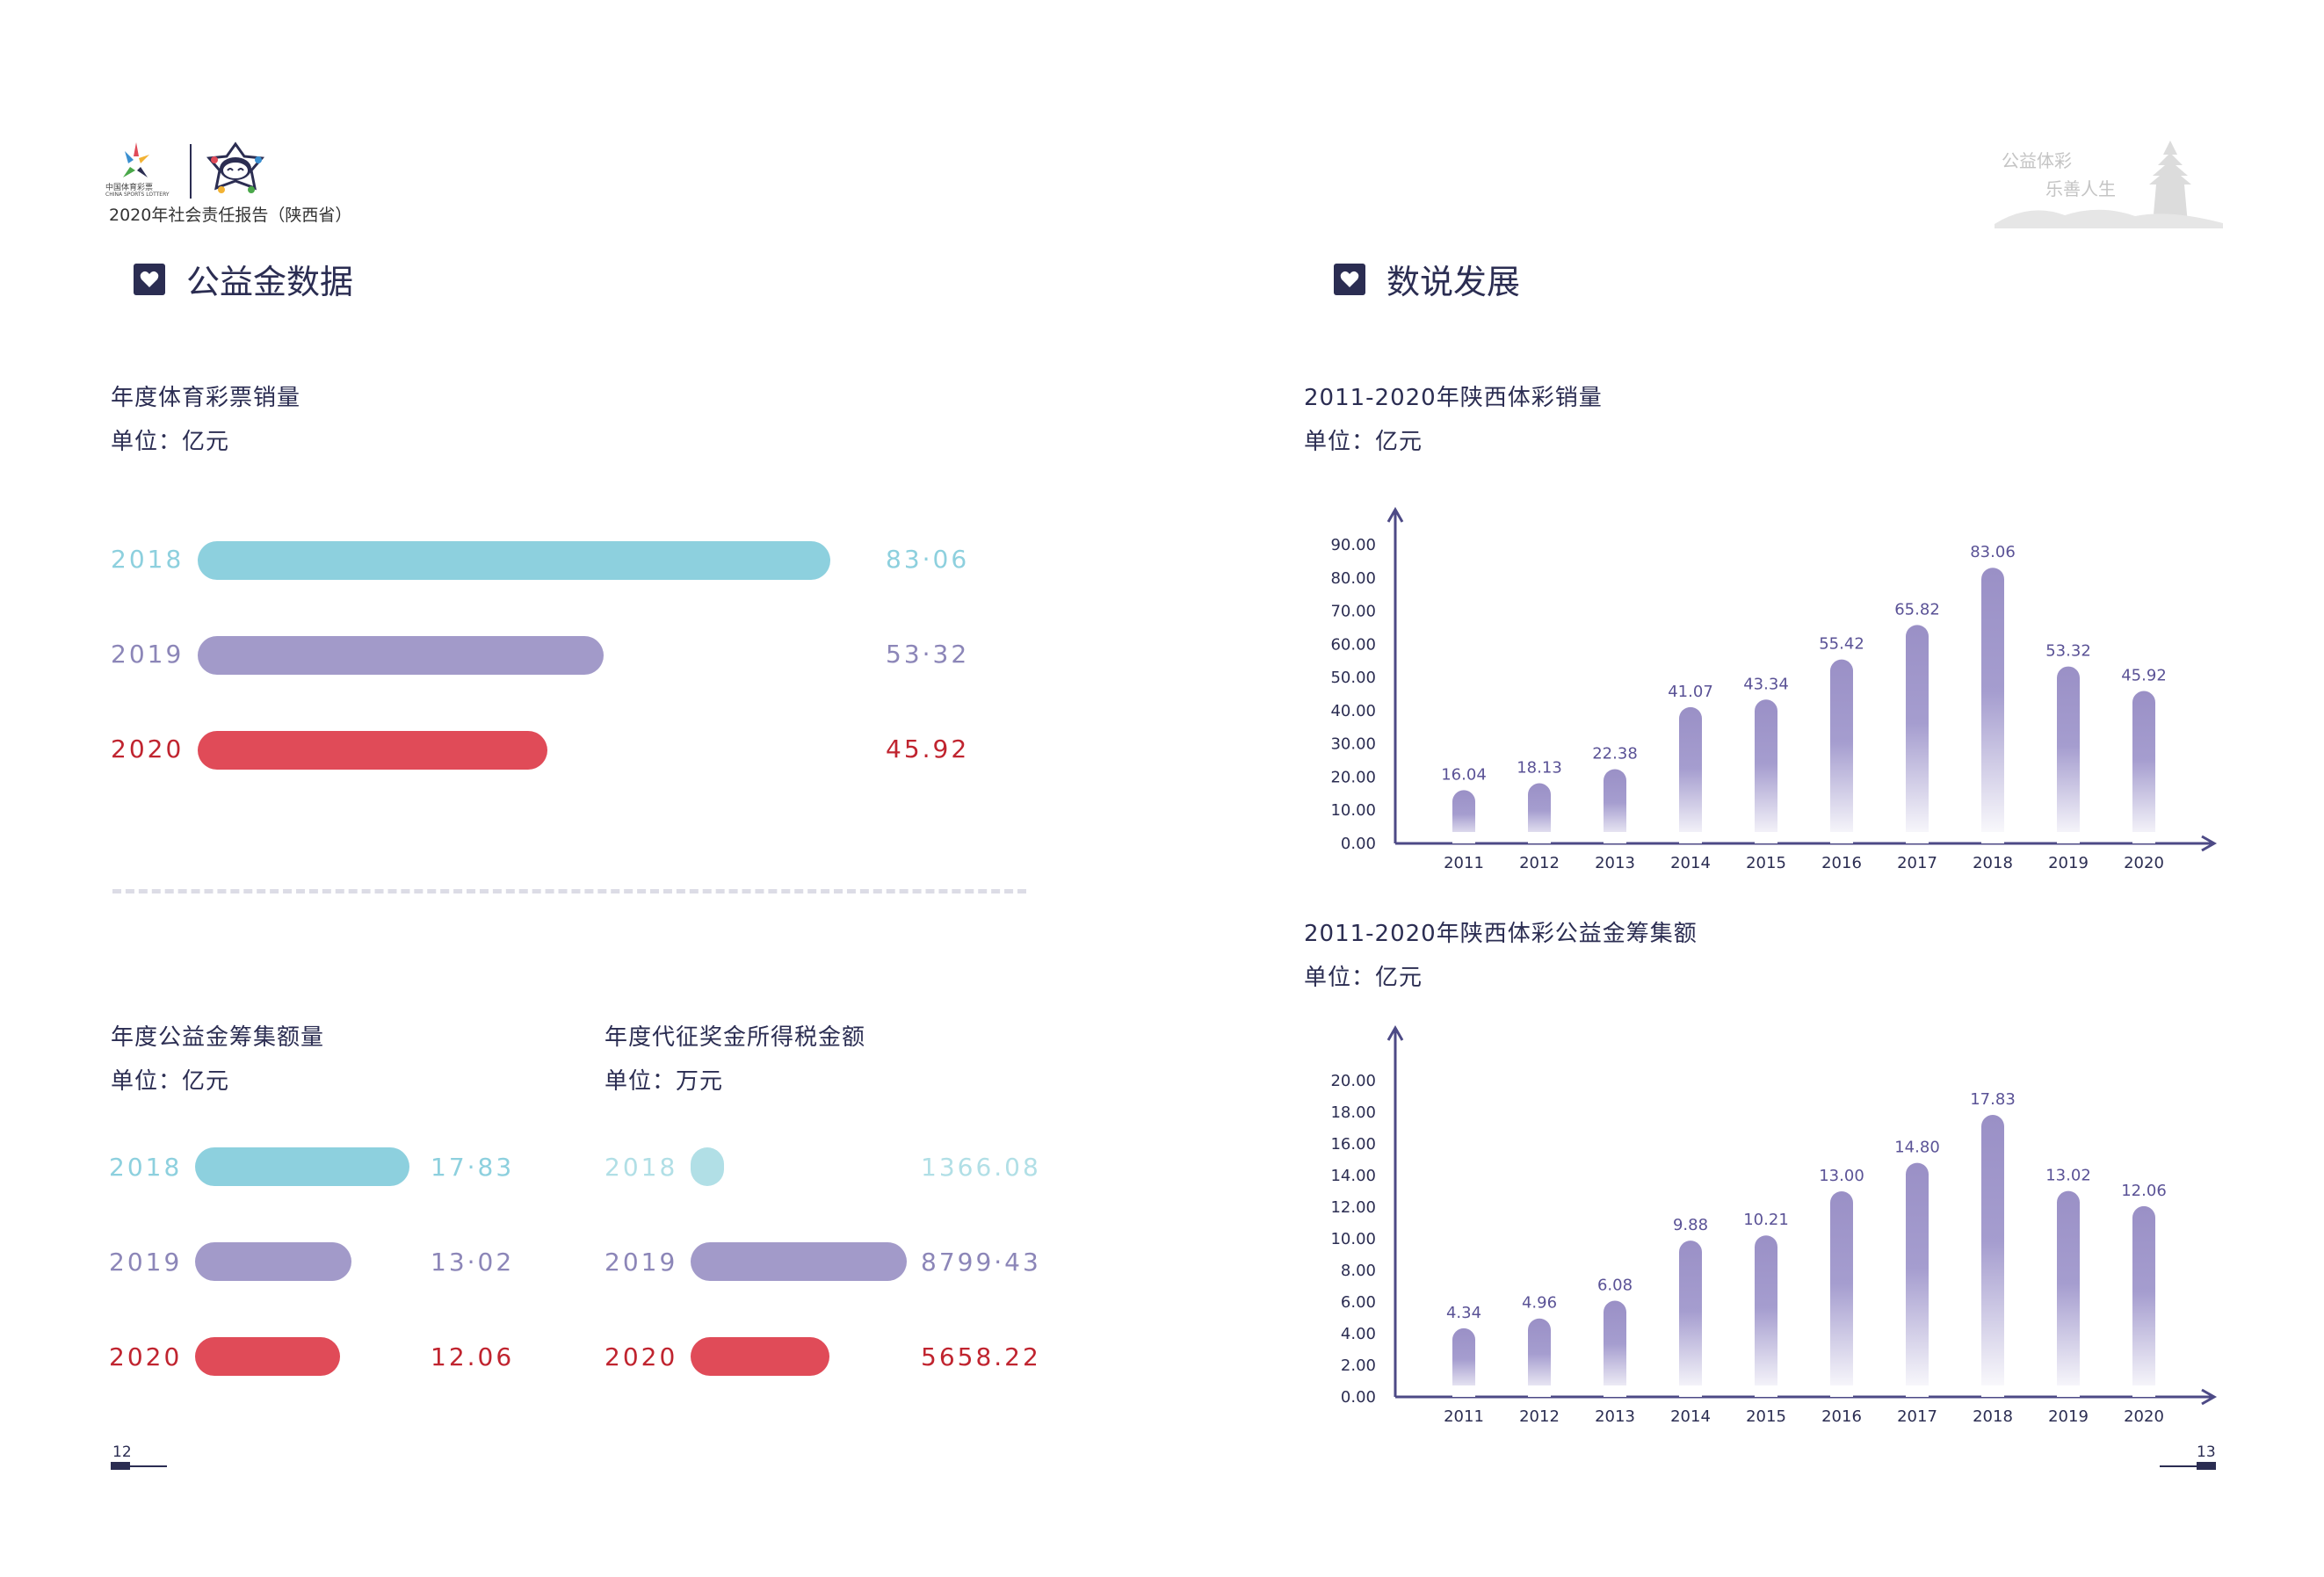 Image resolution: width=2324 pixels, height=1577 pixels. What do you see at coordinates (2068, 1176) in the screenshot?
I see `chart2-value-label: 13.02` at bounding box center [2068, 1176].